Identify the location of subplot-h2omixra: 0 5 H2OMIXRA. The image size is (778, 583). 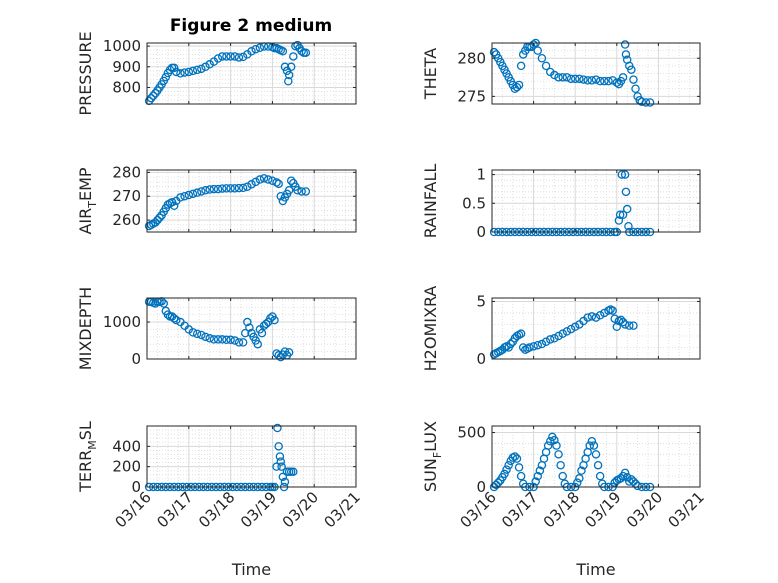
(561, 328).